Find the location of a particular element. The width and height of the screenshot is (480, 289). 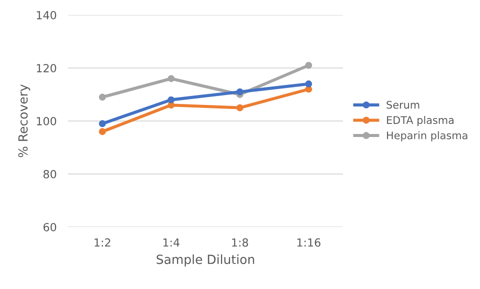

x-tick-label: 1:2 is located at coordinates (102, 242).